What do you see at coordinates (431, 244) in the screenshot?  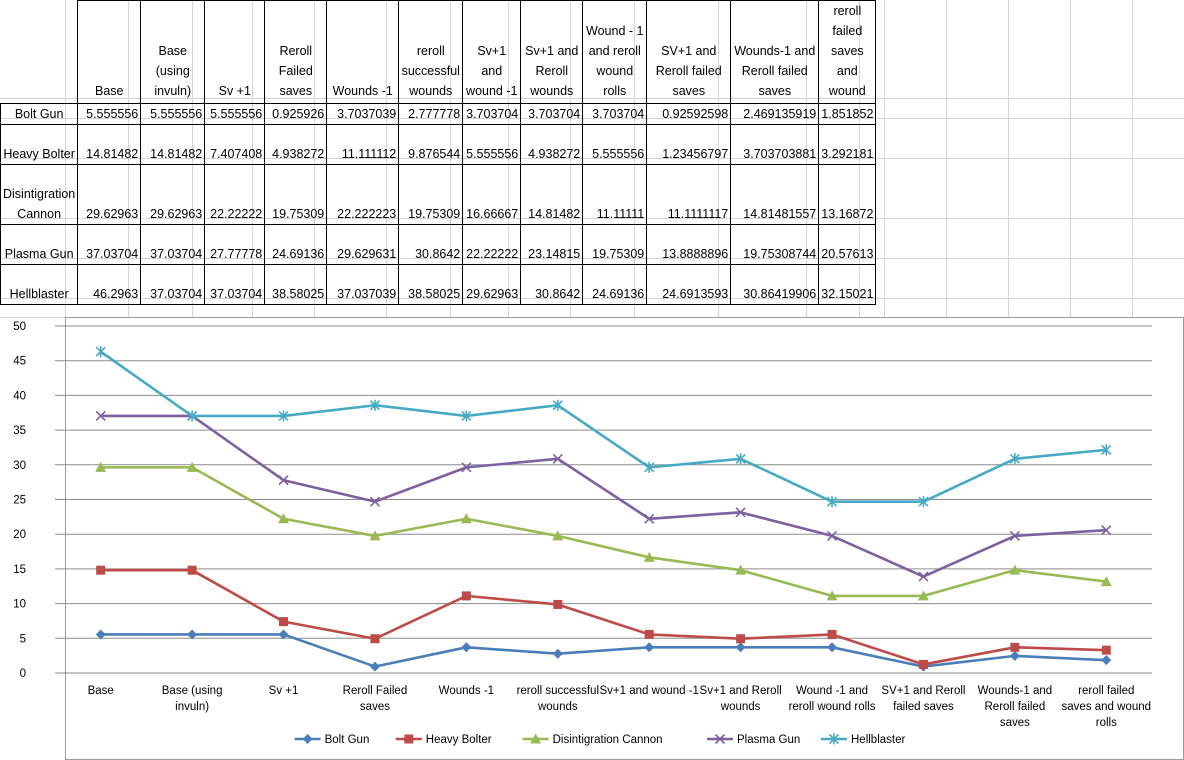 I see `table-cell: 30.8642` at bounding box center [431, 244].